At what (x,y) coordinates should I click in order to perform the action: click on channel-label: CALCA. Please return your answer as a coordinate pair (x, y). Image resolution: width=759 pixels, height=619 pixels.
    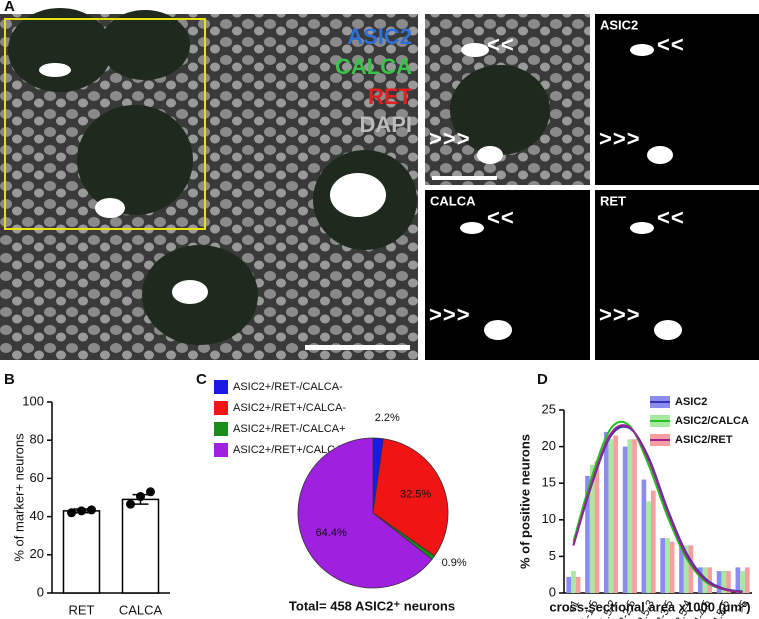
    Looking at the image, I should click on (373, 66).